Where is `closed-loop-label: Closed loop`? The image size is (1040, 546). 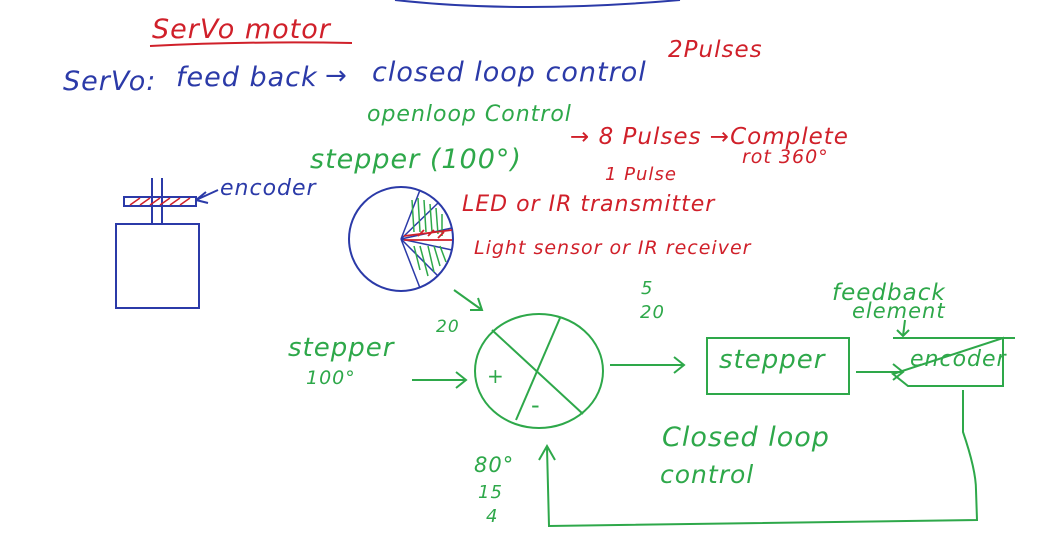
closed-loop-label: Closed loop is located at coordinates (746, 437).